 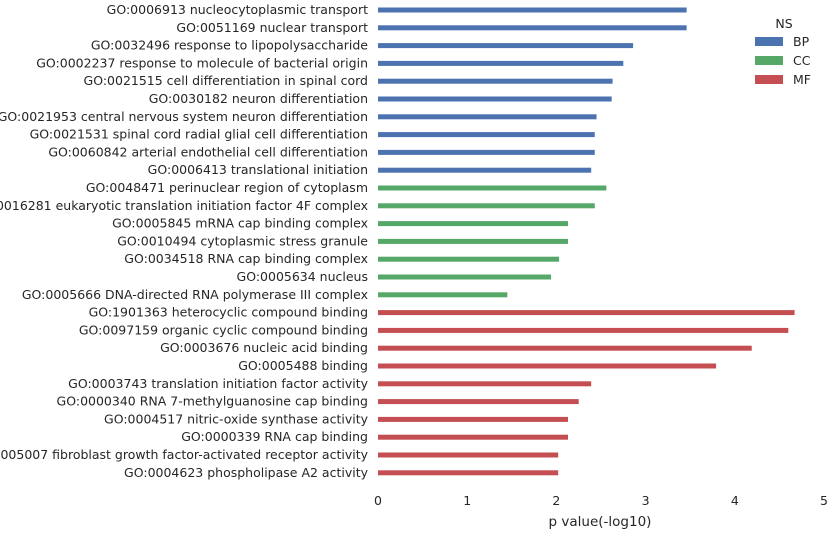 What do you see at coordinates (801, 41) in the screenshot?
I see `legend-label-bp: BP` at bounding box center [801, 41].